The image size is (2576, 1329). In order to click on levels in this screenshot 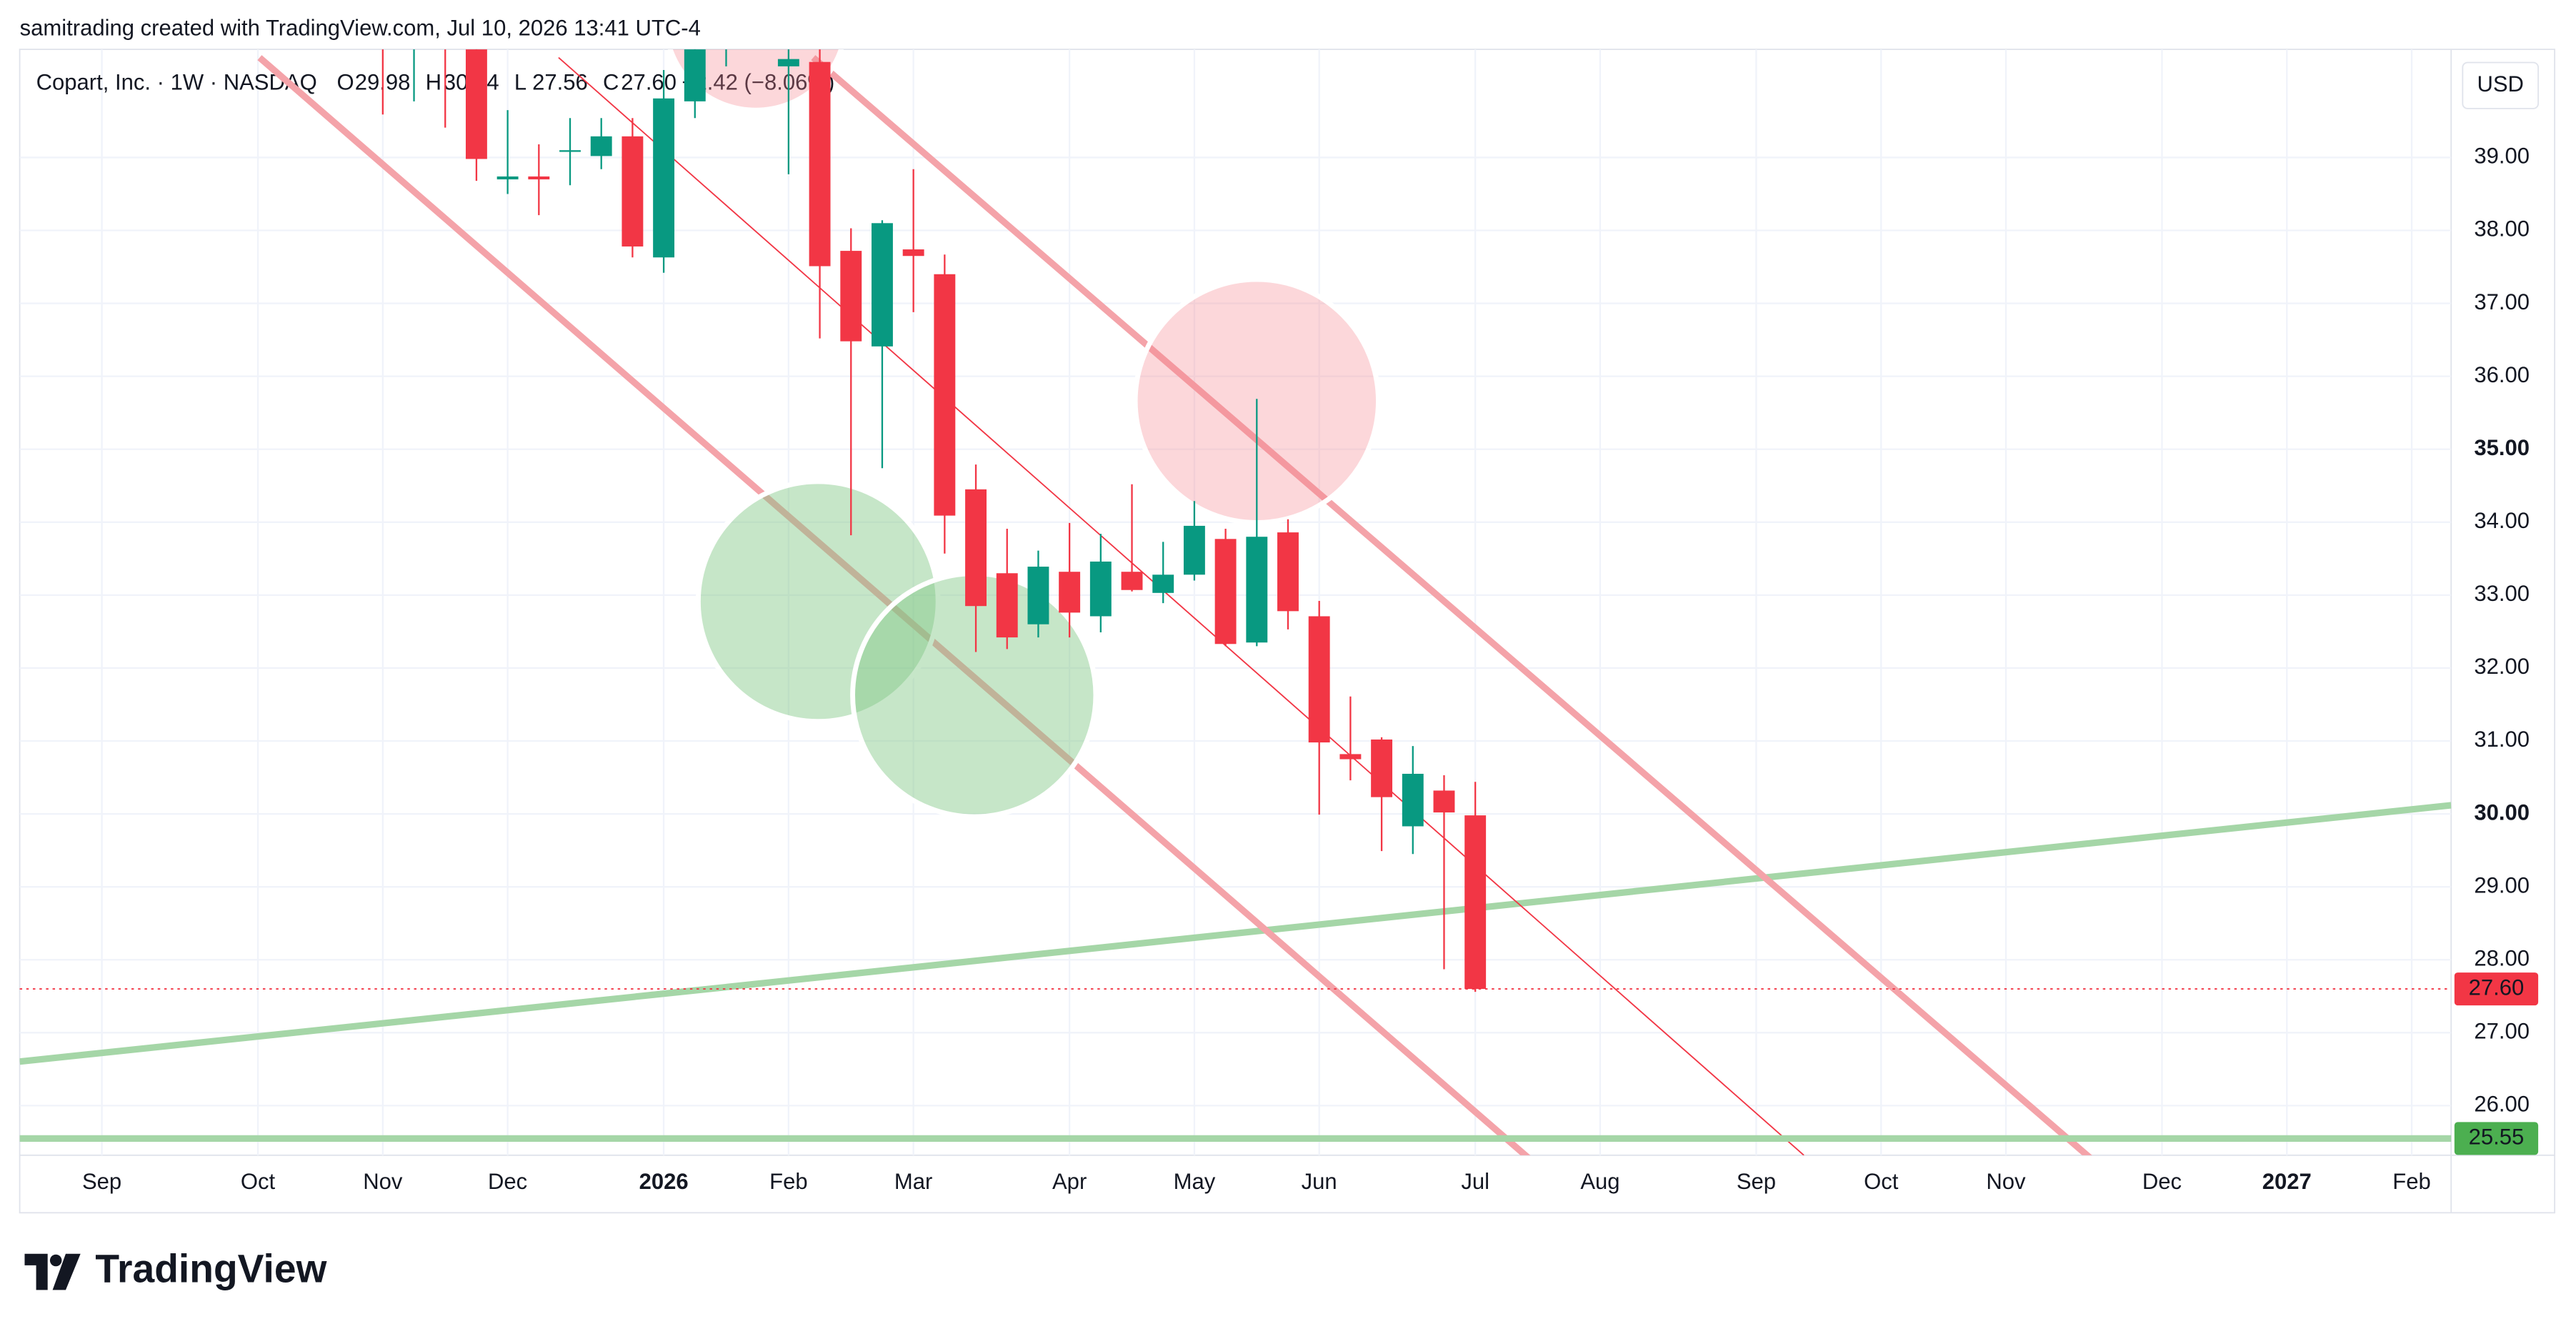, I will do `click(1235, 1065)`.